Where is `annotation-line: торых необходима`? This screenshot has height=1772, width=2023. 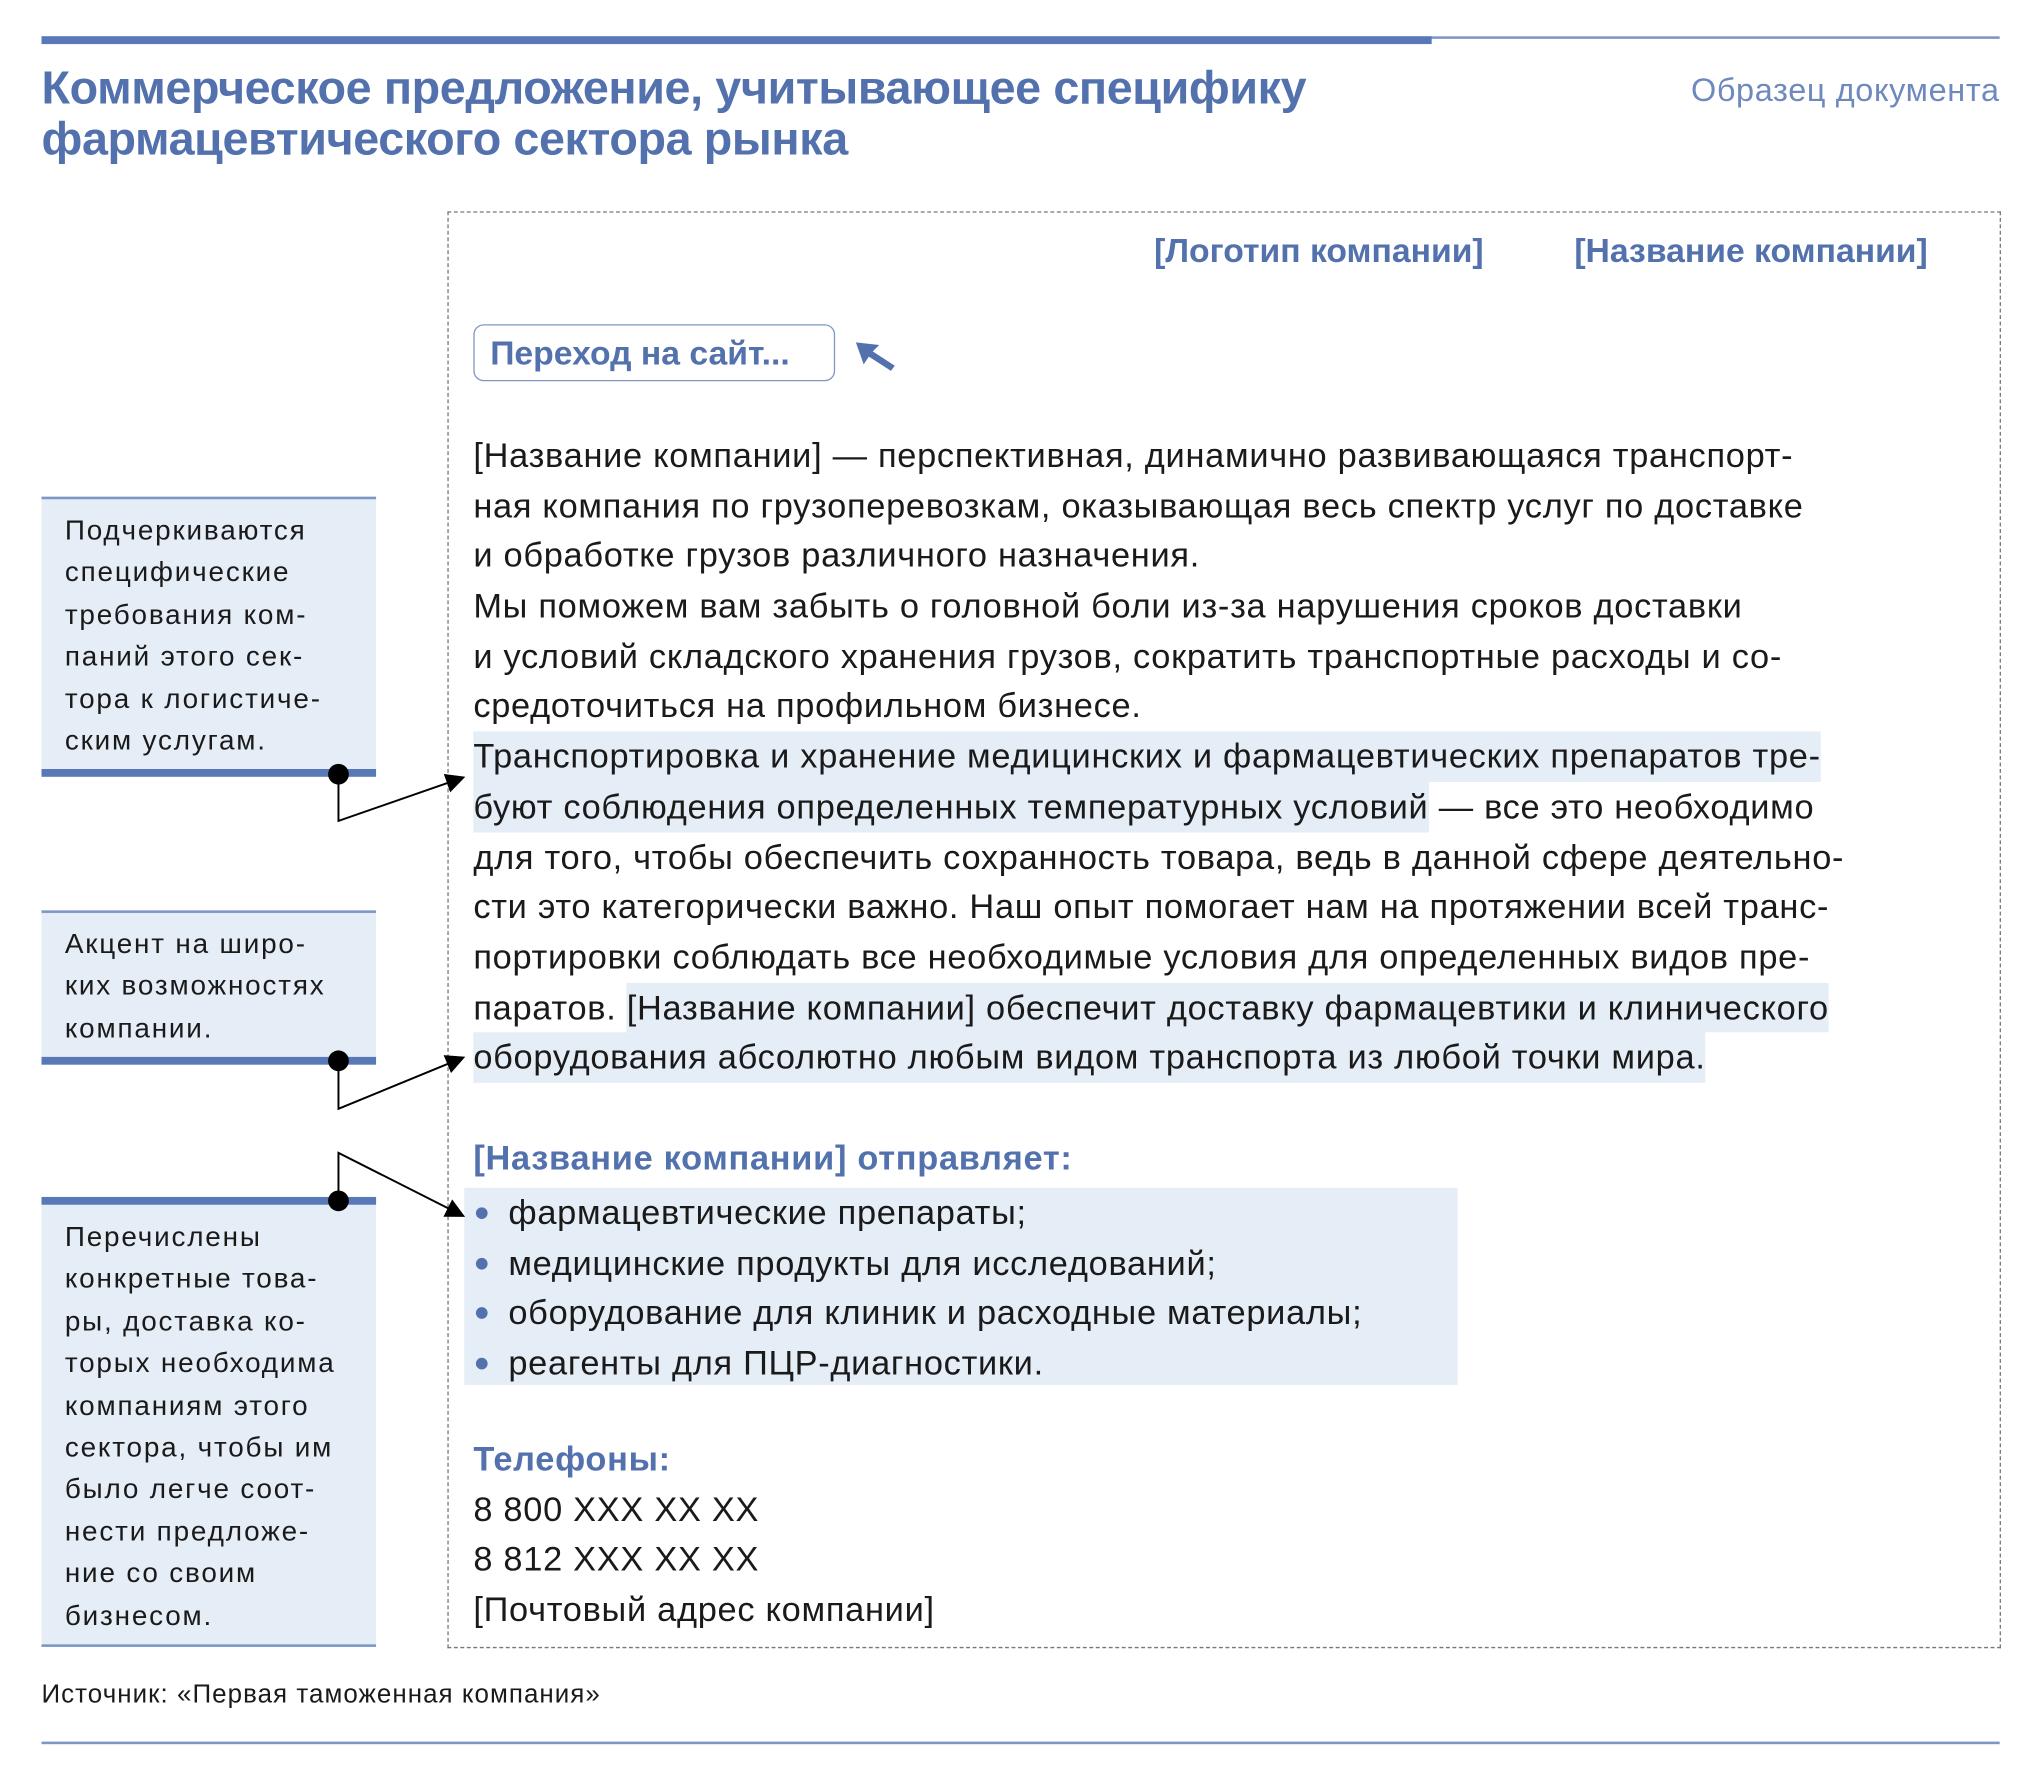
annotation-line: торых необходима is located at coordinates (200, 1363).